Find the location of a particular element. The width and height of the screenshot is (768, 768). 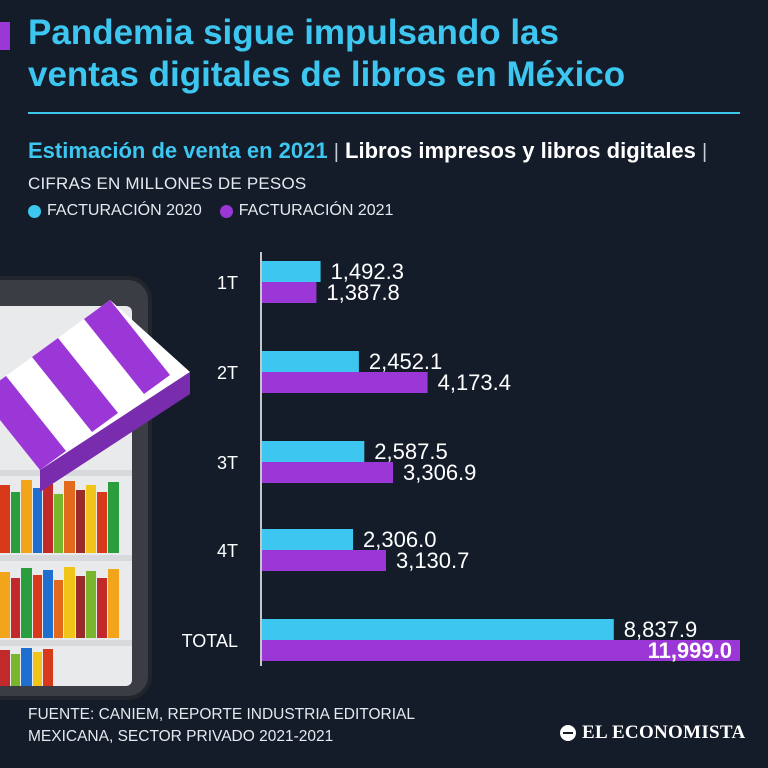

title-divider is located at coordinates (384, 113).